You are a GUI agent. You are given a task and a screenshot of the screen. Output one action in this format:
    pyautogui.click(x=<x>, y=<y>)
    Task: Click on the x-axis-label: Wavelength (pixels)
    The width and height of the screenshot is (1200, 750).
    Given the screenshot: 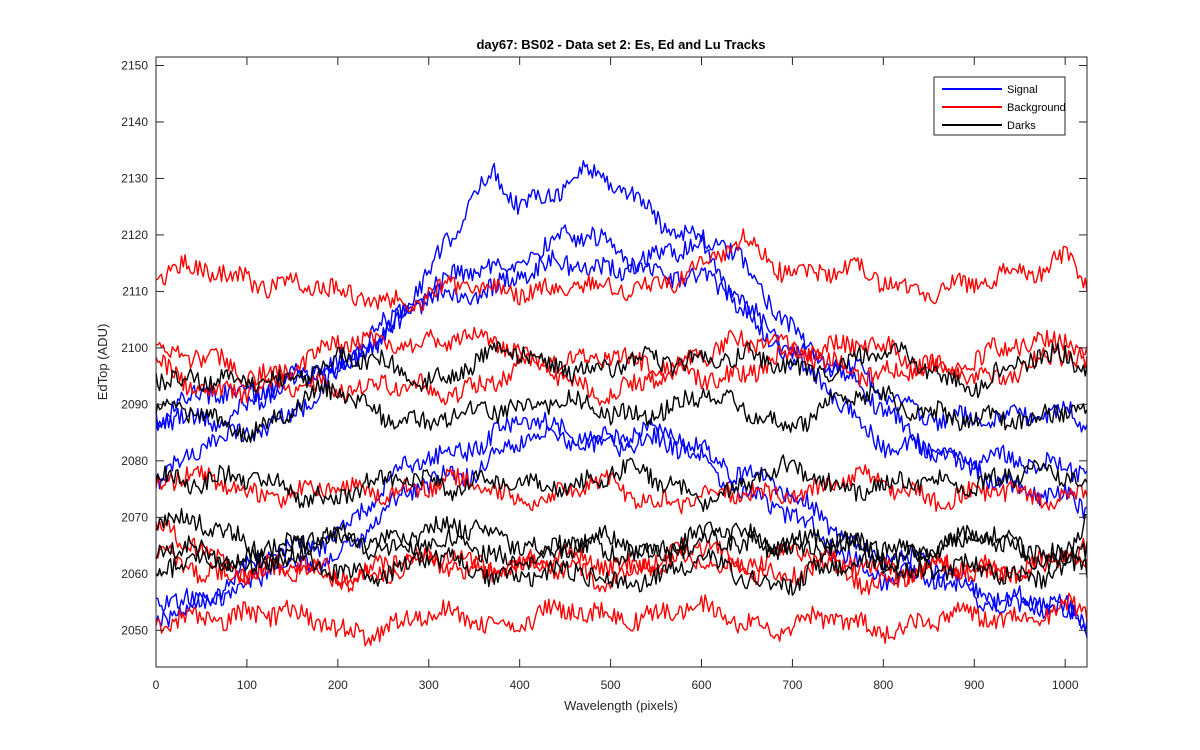 What is the action you would take?
    pyautogui.click(x=621, y=705)
    